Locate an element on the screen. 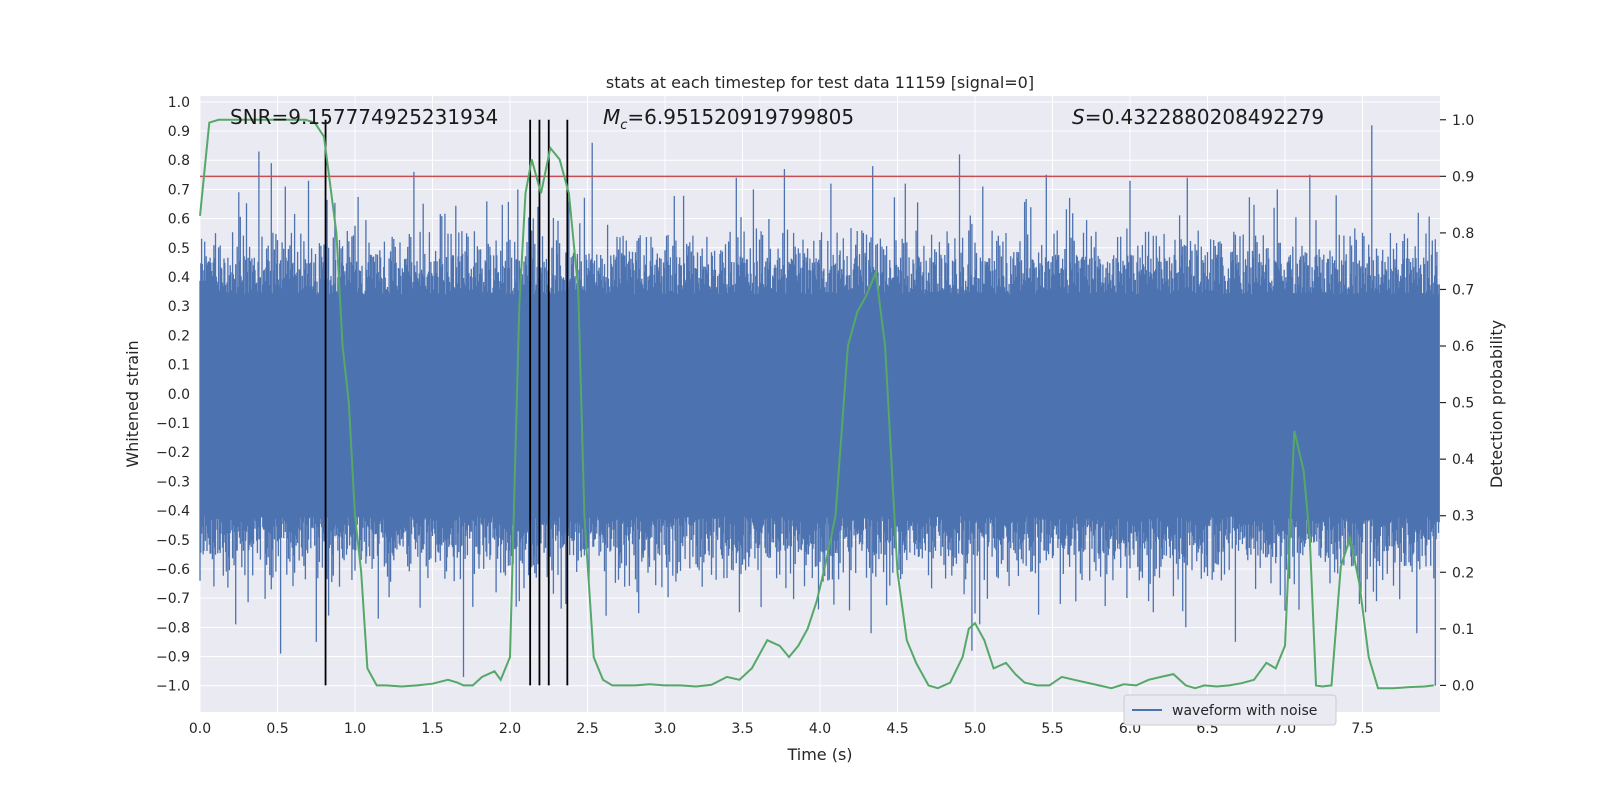  x-tick-label: 1.0 is located at coordinates (355, 729).